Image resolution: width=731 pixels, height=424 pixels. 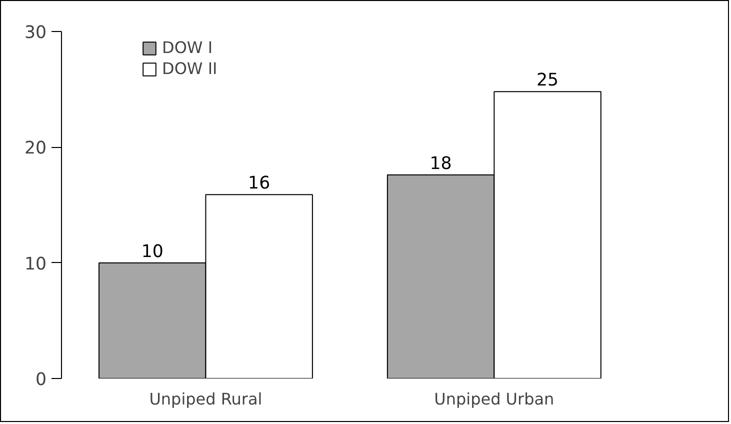 I want to click on data-label: 10, so click(x=152, y=252).